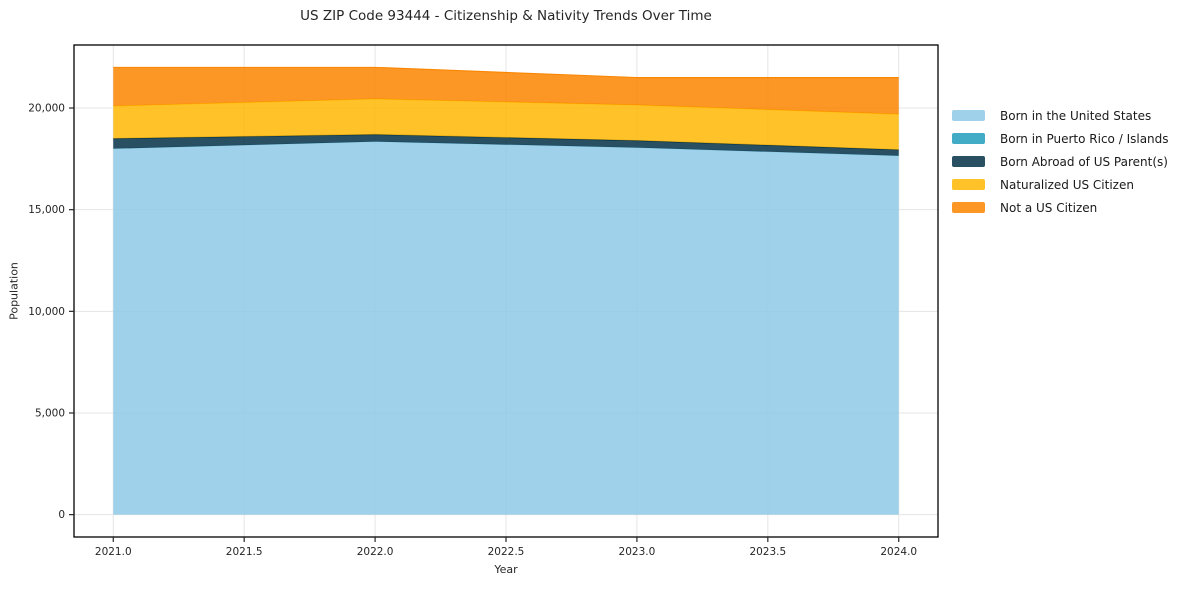 This screenshot has width=1189, height=590. I want to click on legend-item: Not a US Citizen, so click(1060, 207).